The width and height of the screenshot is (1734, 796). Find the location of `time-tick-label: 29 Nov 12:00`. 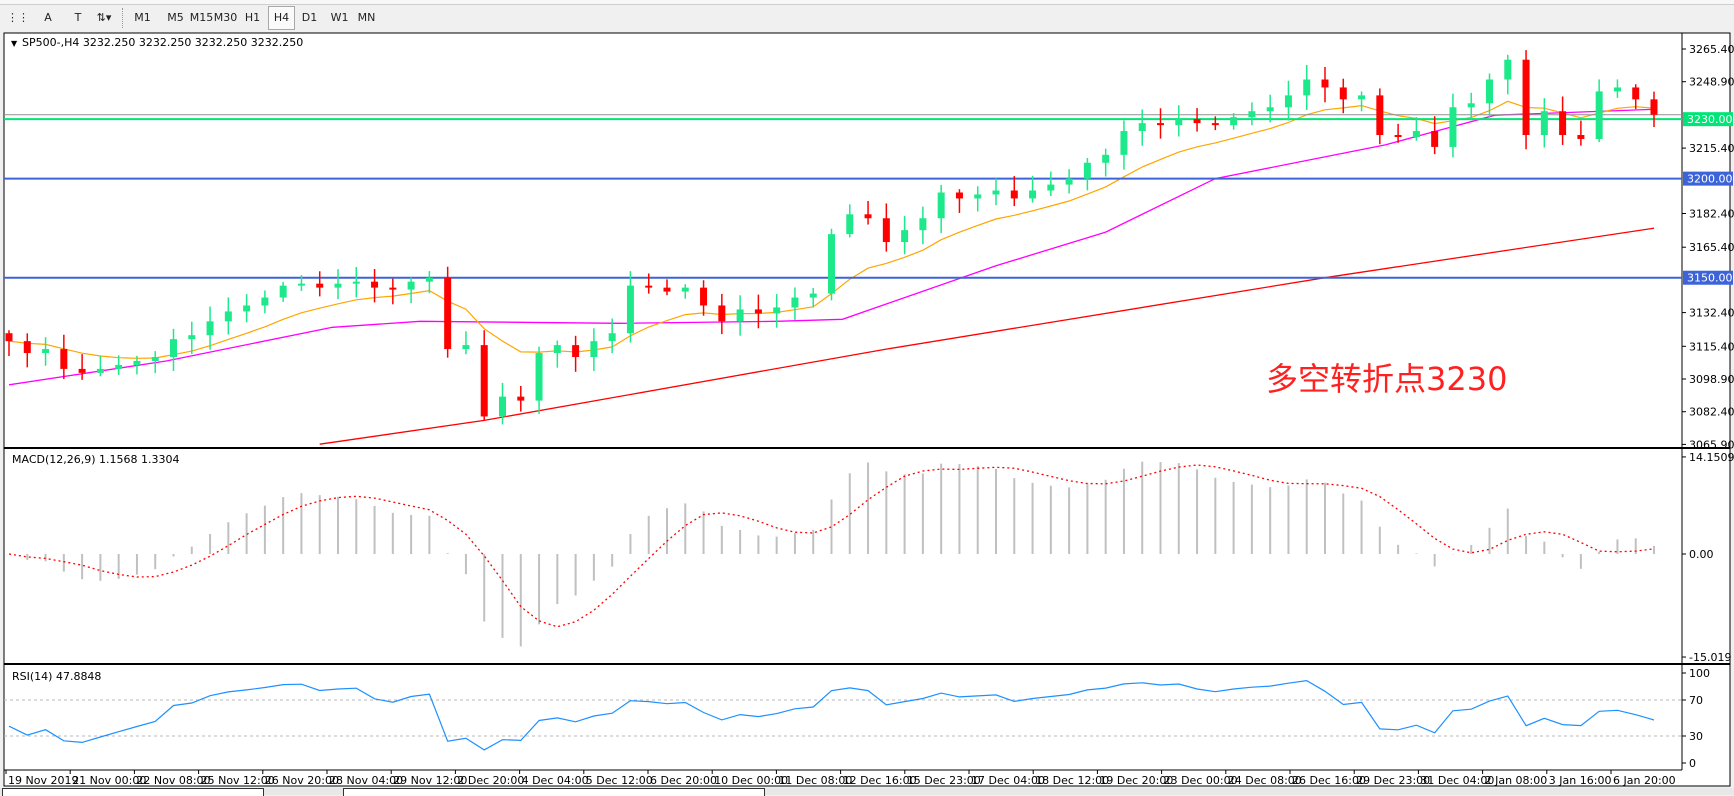

time-tick-label: 29 Nov 12:00 is located at coordinates (430, 780).